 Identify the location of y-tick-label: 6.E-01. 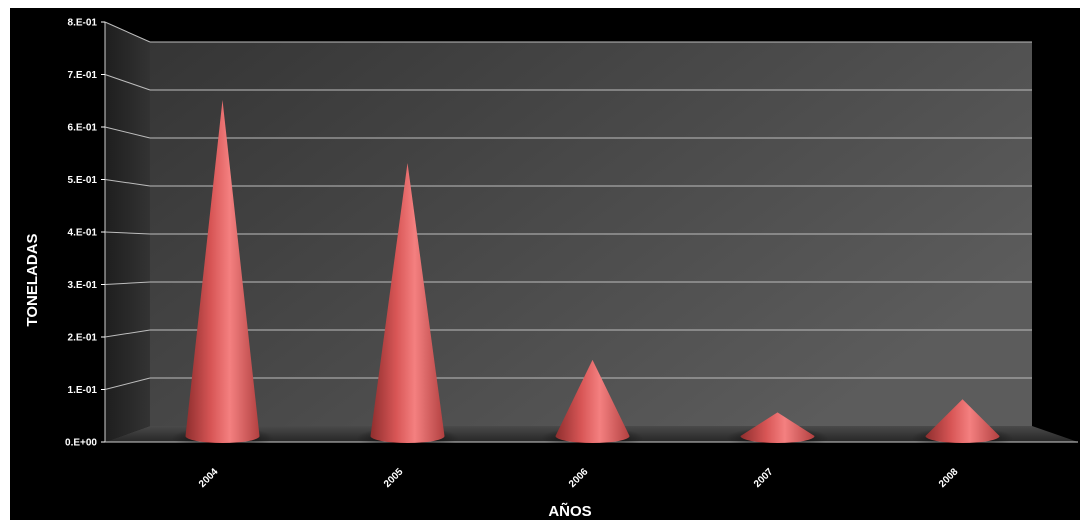
(83, 128).